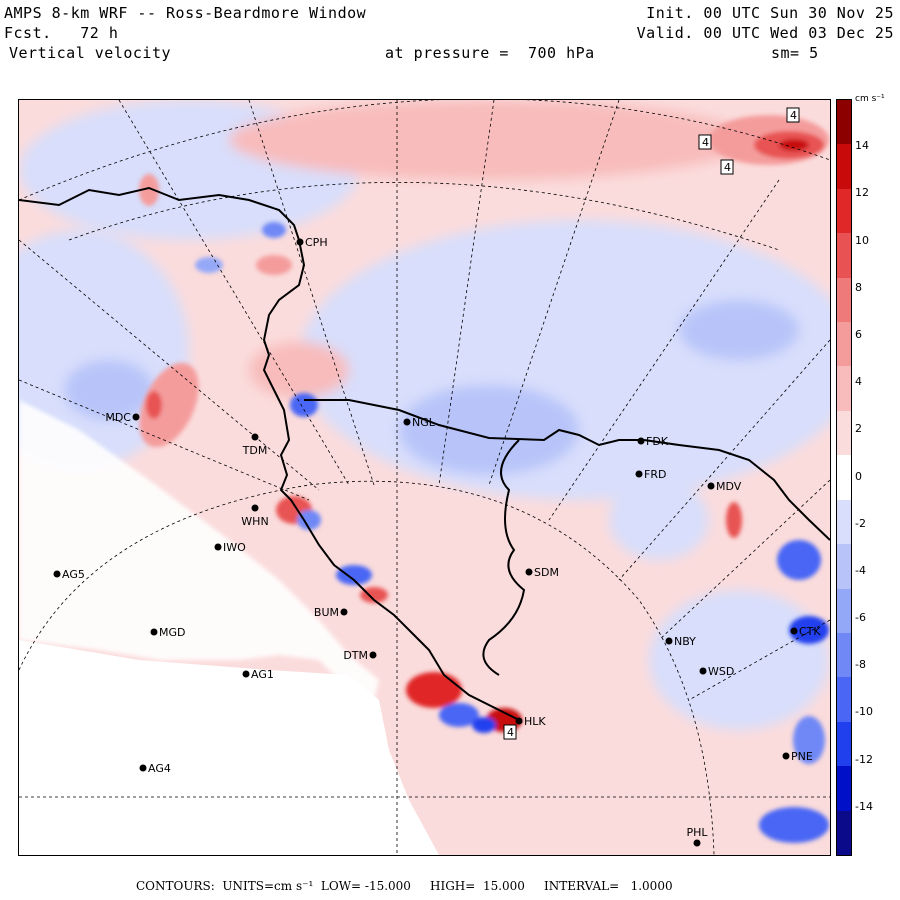 The width and height of the screenshot is (900, 900). Describe the element at coordinates (546, 572) in the screenshot. I see `station-label-sdm: SDM` at that location.